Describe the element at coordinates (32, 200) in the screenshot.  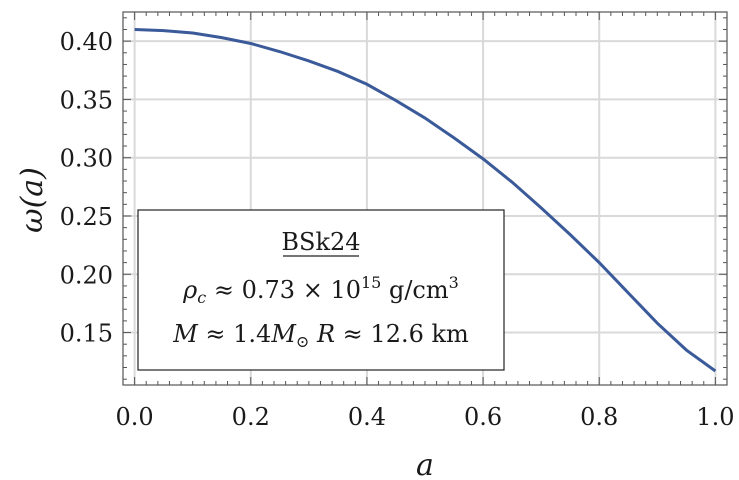
I see `y-axis-title: ω(a)` at that location.